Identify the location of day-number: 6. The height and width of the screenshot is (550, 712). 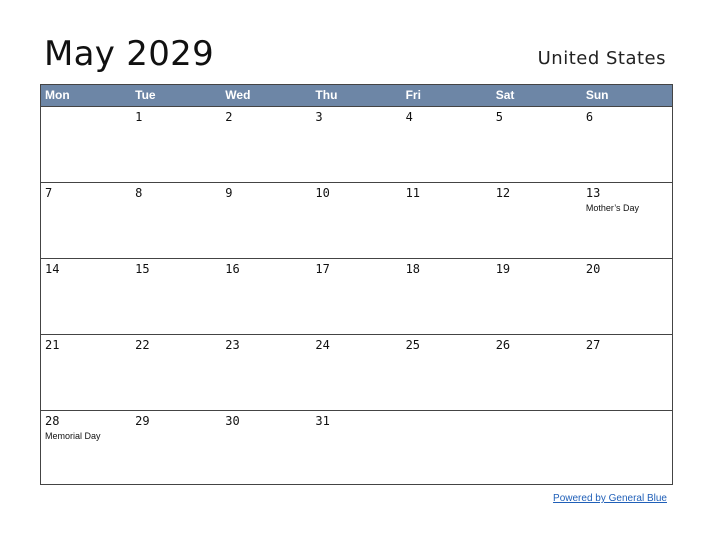
(589, 117).